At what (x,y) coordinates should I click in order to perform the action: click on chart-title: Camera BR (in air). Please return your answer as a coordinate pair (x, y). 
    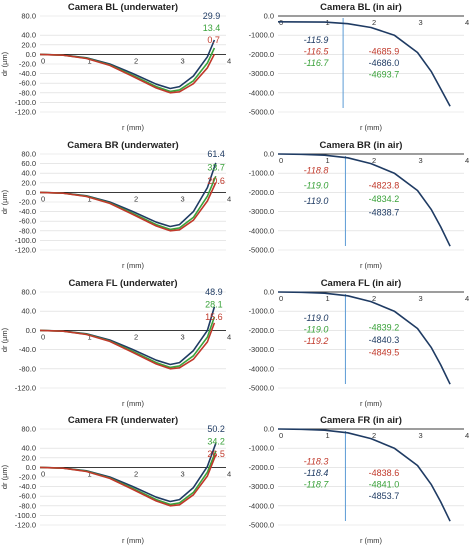
    Looking at the image, I should click on (361, 145).